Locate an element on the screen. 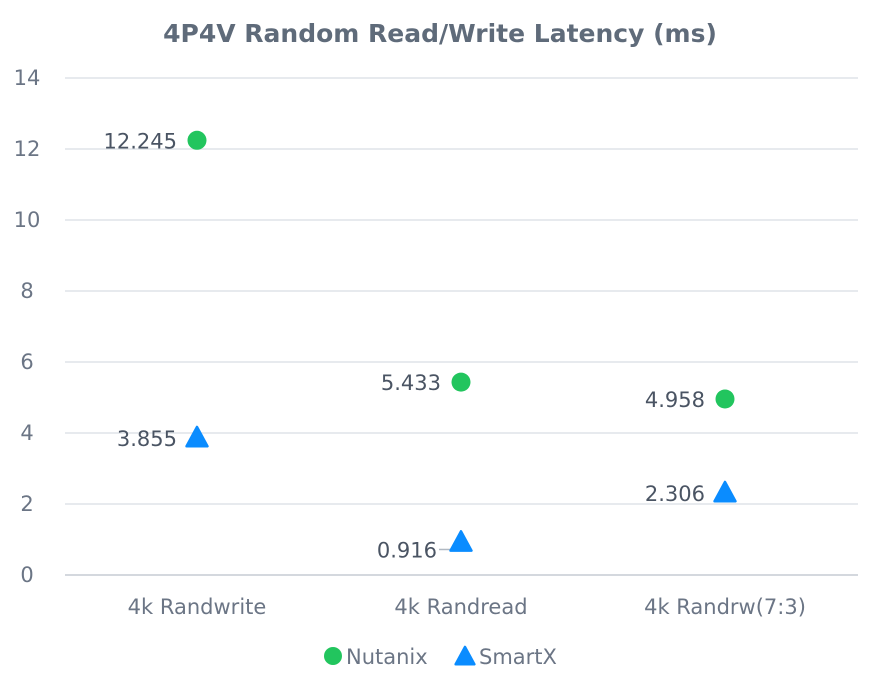  data-label: 12.245 is located at coordinates (140, 141).